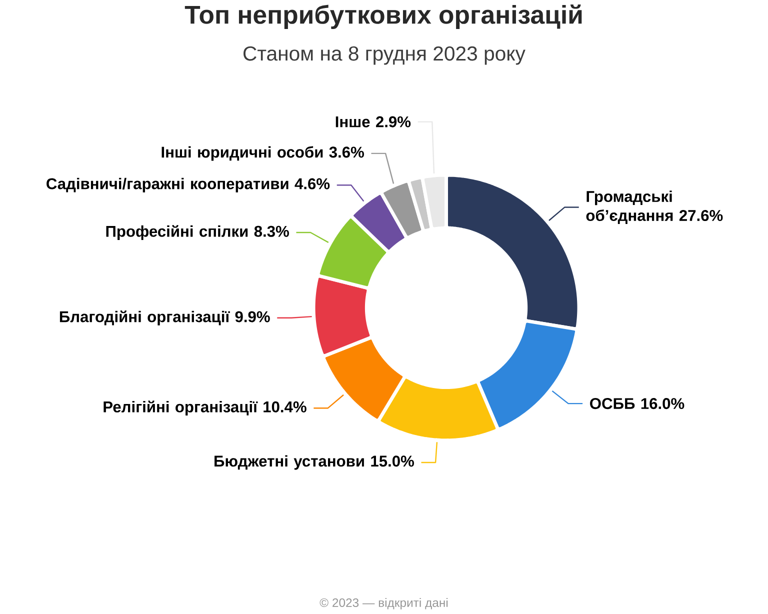 The width and height of the screenshot is (768, 614). Describe the element at coordinates (285, 406) in the screenshot. I see `data-label: 10.4%` at that location.